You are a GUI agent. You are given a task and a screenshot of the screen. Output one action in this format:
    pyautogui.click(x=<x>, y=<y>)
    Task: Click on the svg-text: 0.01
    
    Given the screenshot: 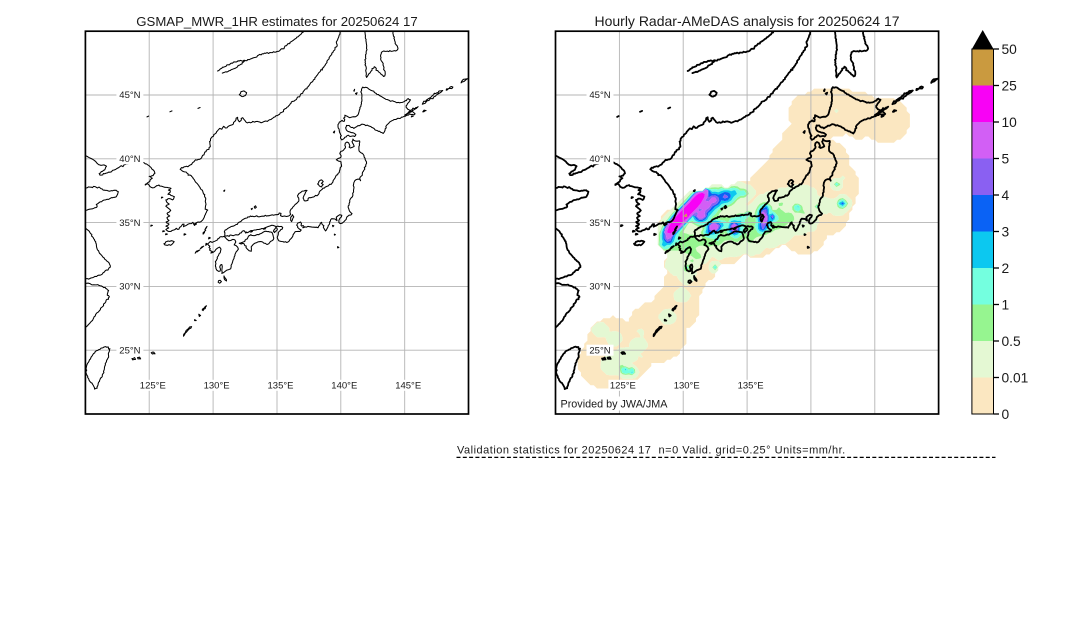 What is the action you would take?
    pyautogui.click(x=1015, y=377)
    